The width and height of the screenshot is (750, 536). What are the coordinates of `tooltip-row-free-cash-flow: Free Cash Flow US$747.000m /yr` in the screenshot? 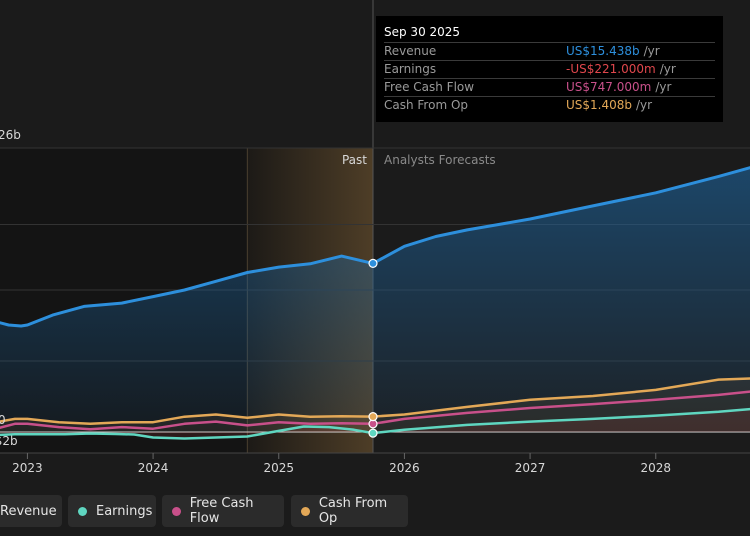 It's located at (549, 87).